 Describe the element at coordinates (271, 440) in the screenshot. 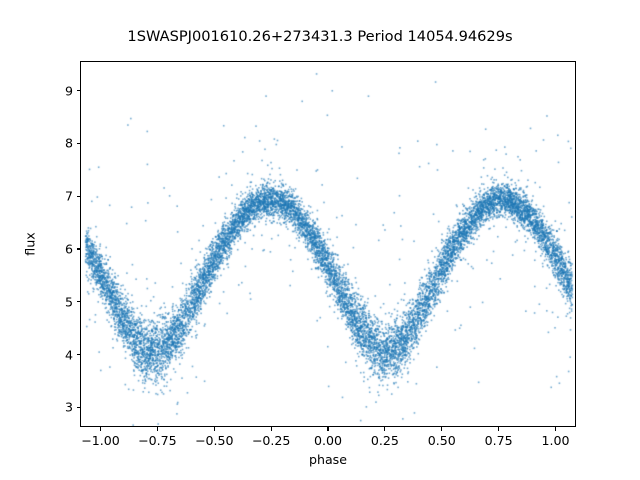

I see `x-tick-label: −0.25` at that location.